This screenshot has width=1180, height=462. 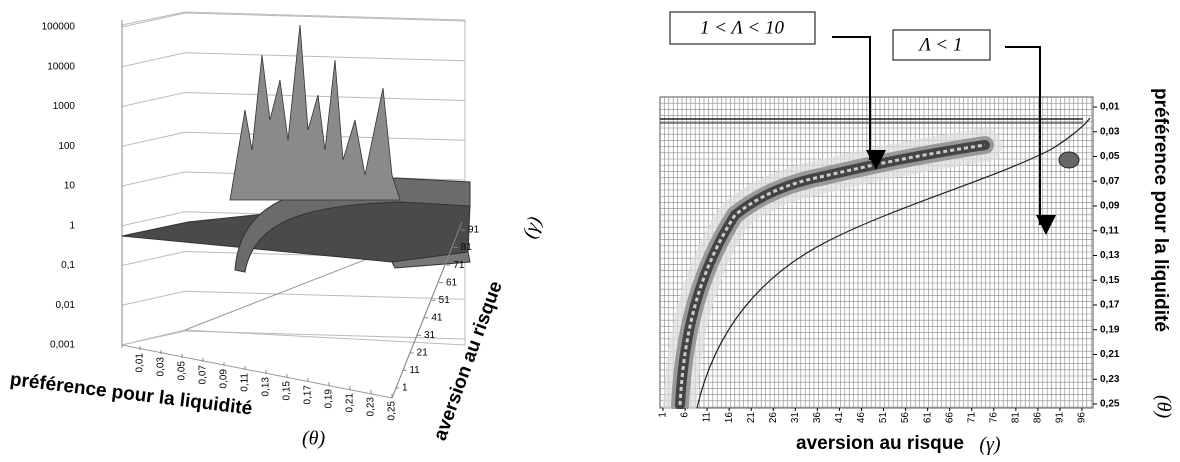 What do you see at coordinates (414, 370) in the screenshot?
I see `y-tick-label: 11` at bounding box center [414, 370].